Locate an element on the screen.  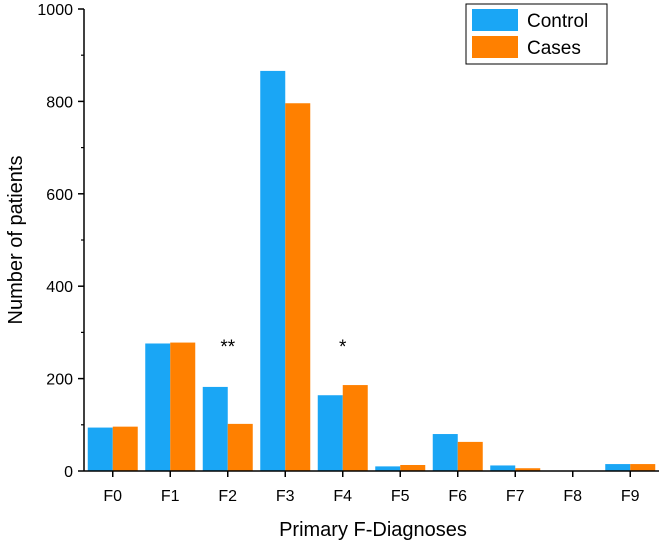
legend-label-control: Control is located at coordinates (557, 21).